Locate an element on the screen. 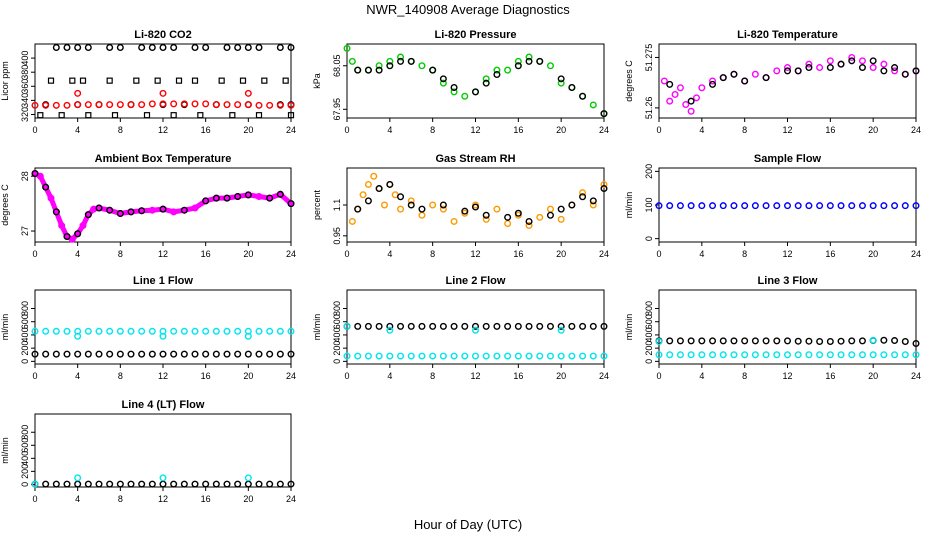  panel-title: Line 4 (LT) Flow is located at coordinates (163, 405).